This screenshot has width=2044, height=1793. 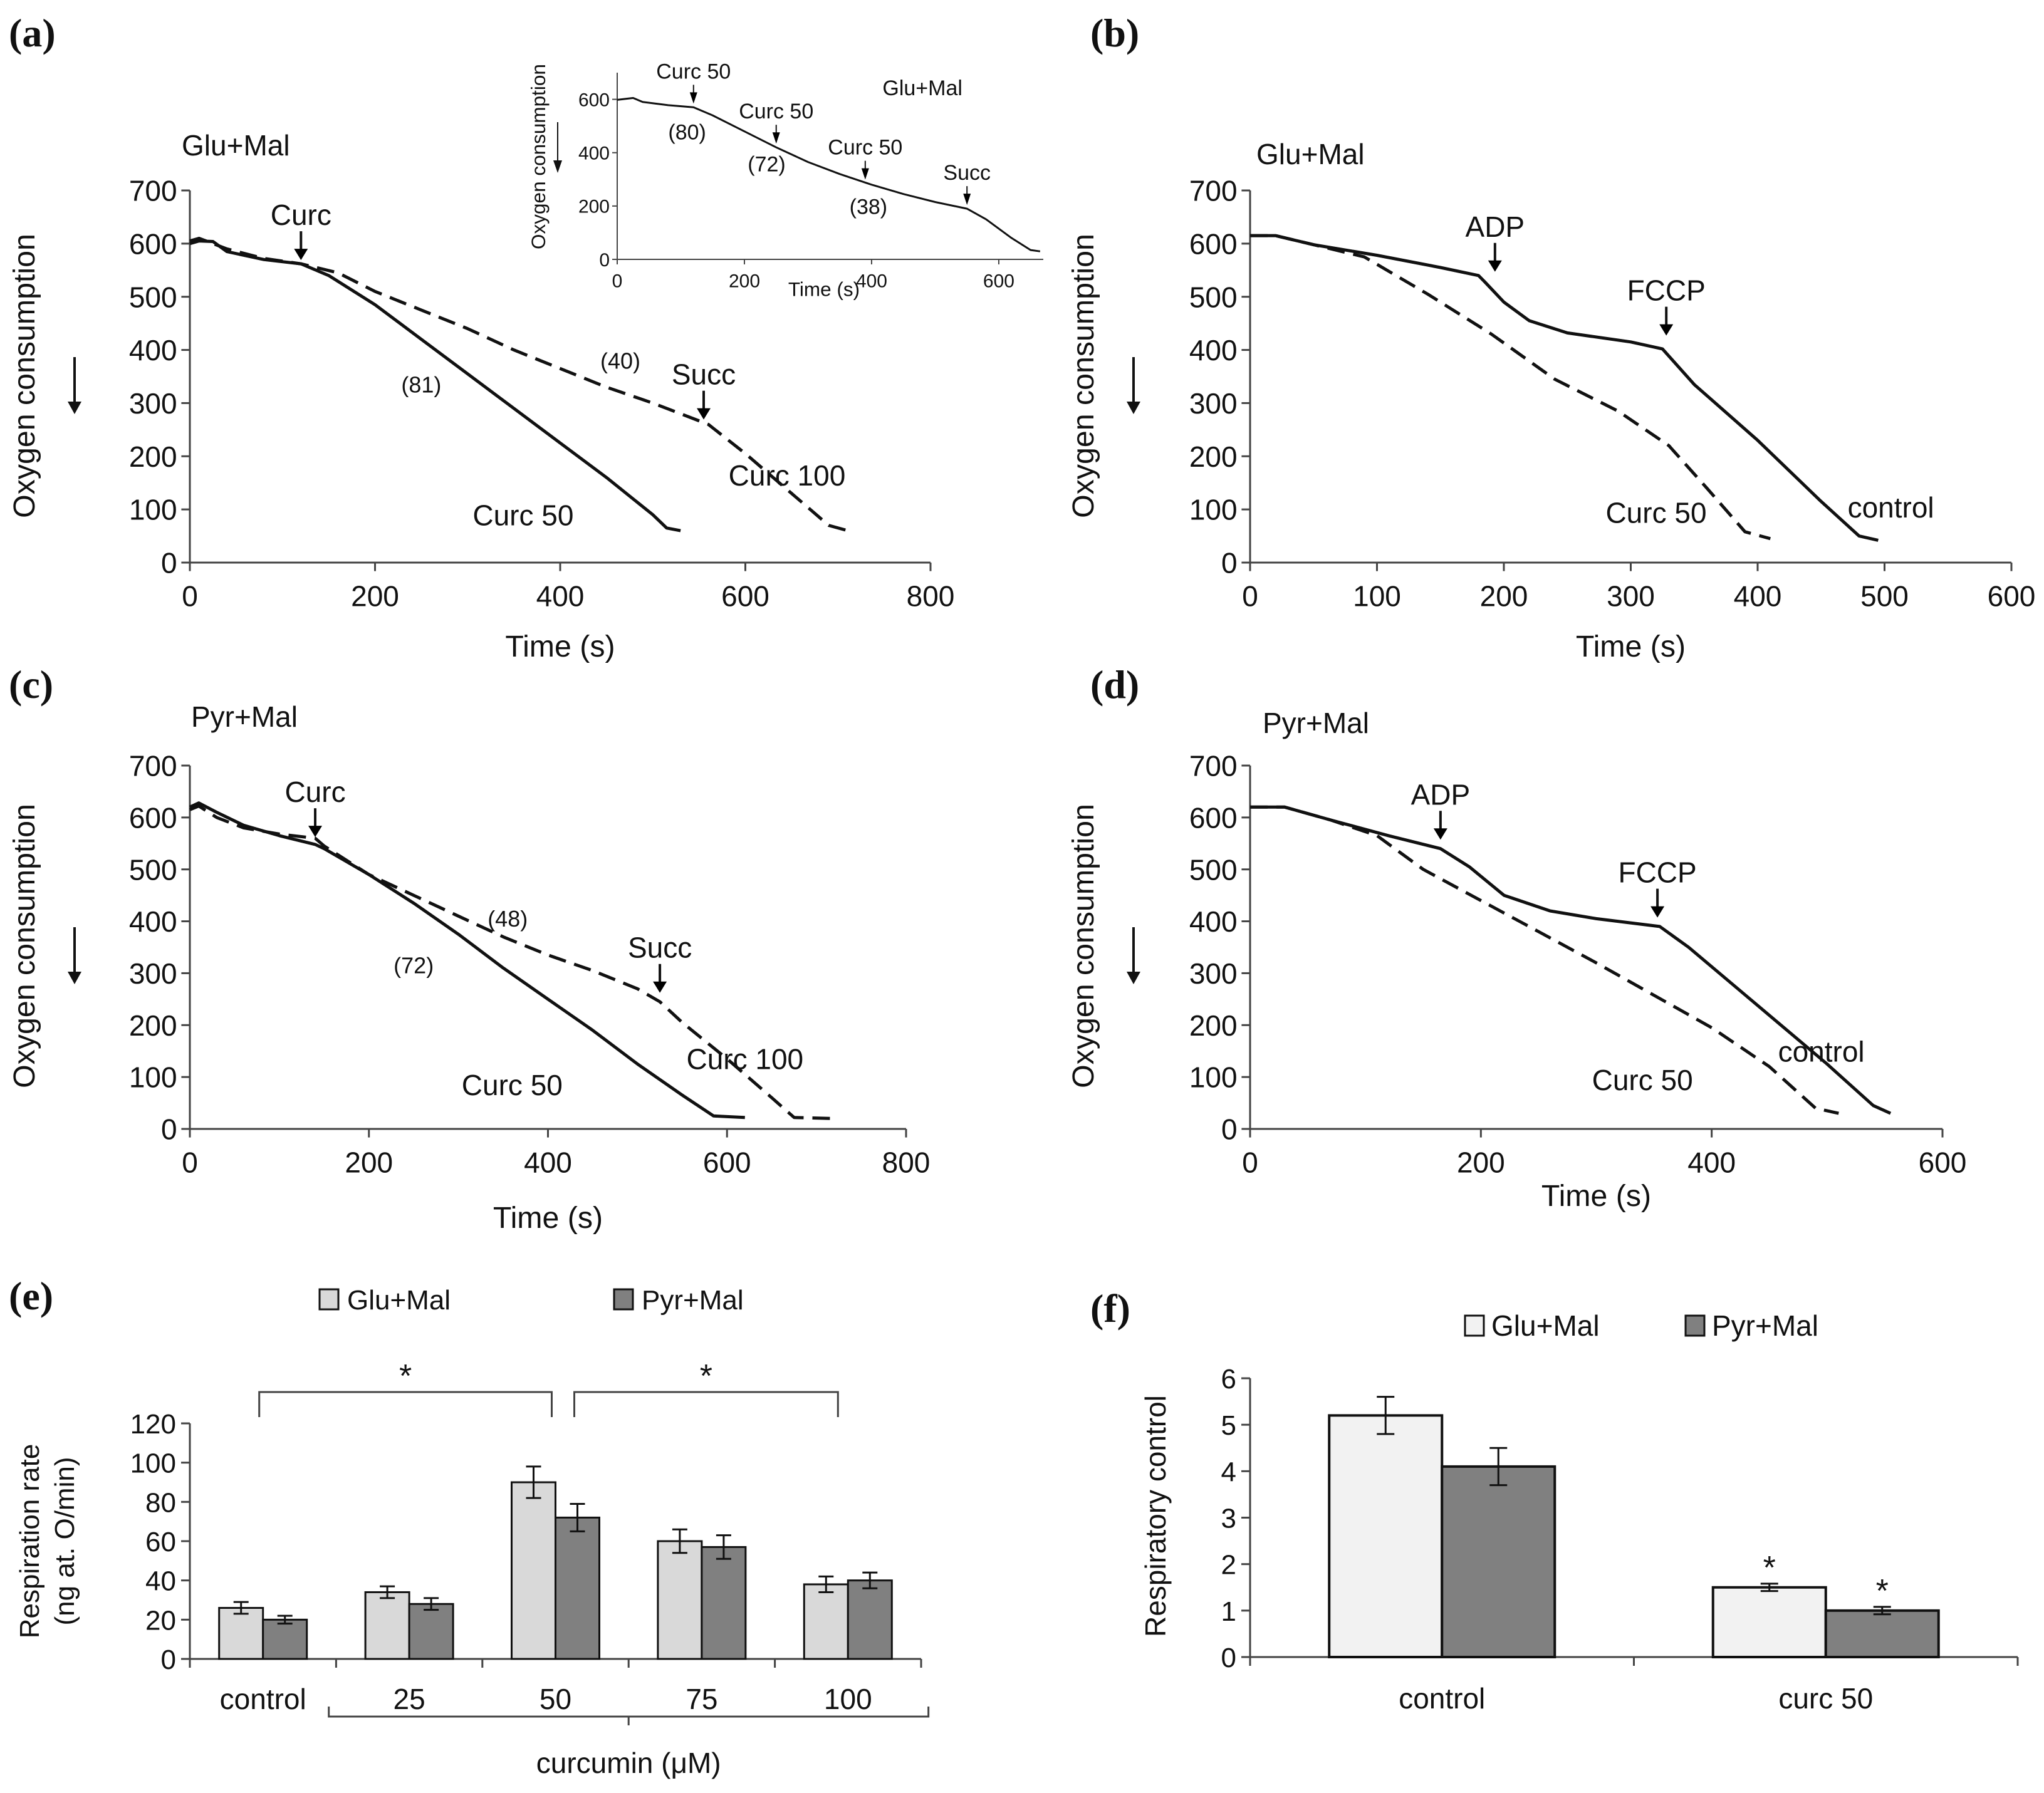 I want to click on y-axis-title: Oxygen consumption, so click(x=1083, y=376).